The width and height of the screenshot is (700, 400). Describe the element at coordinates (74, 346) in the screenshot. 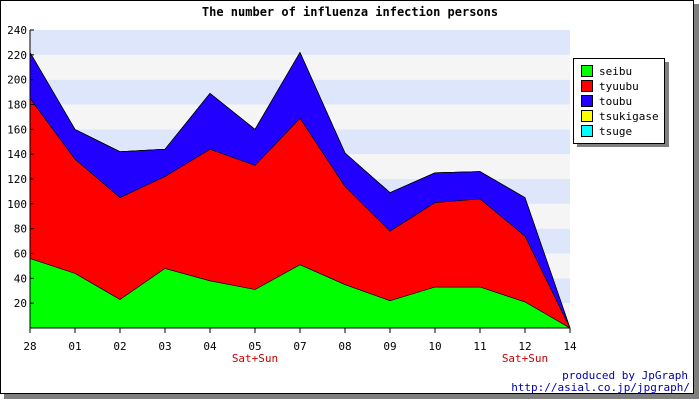

I see `x-tick-label: 01` at that location.